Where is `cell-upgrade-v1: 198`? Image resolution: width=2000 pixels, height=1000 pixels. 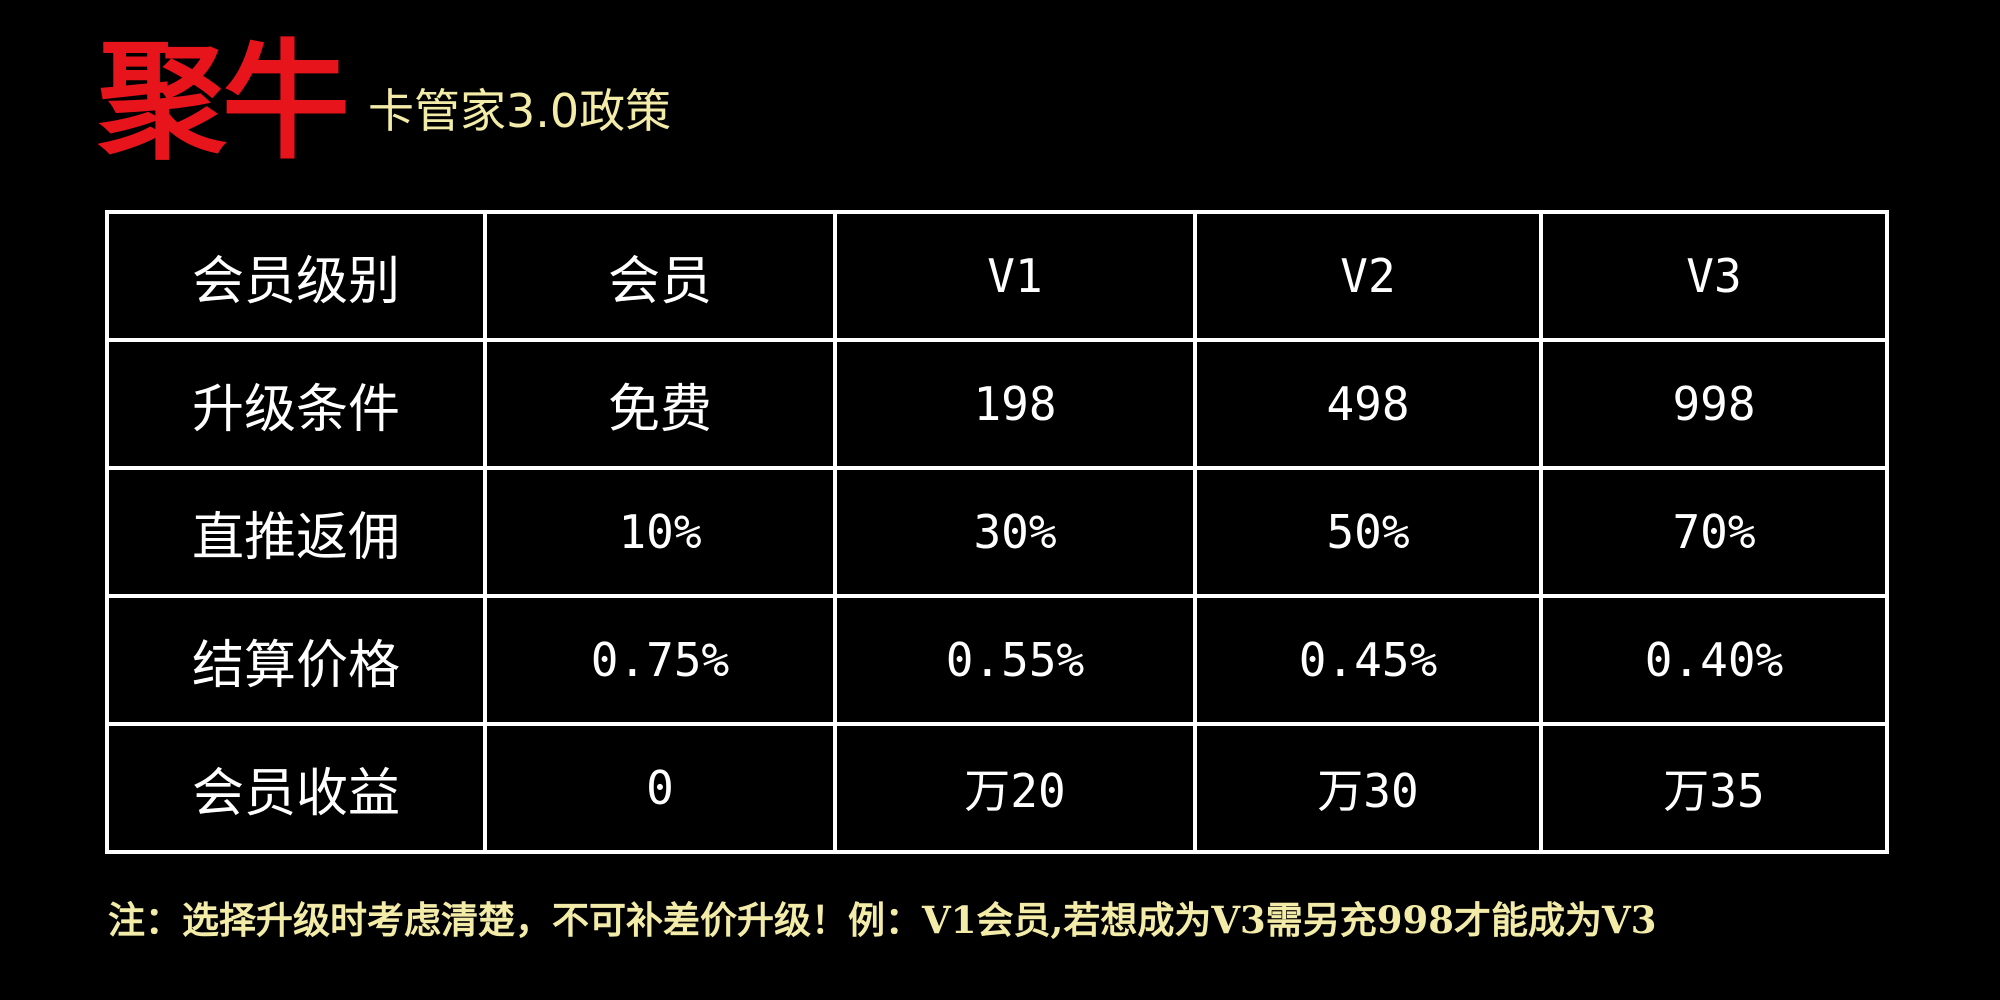 cell-upgrade-v1: 198 is located at coordinates (1015, 404).